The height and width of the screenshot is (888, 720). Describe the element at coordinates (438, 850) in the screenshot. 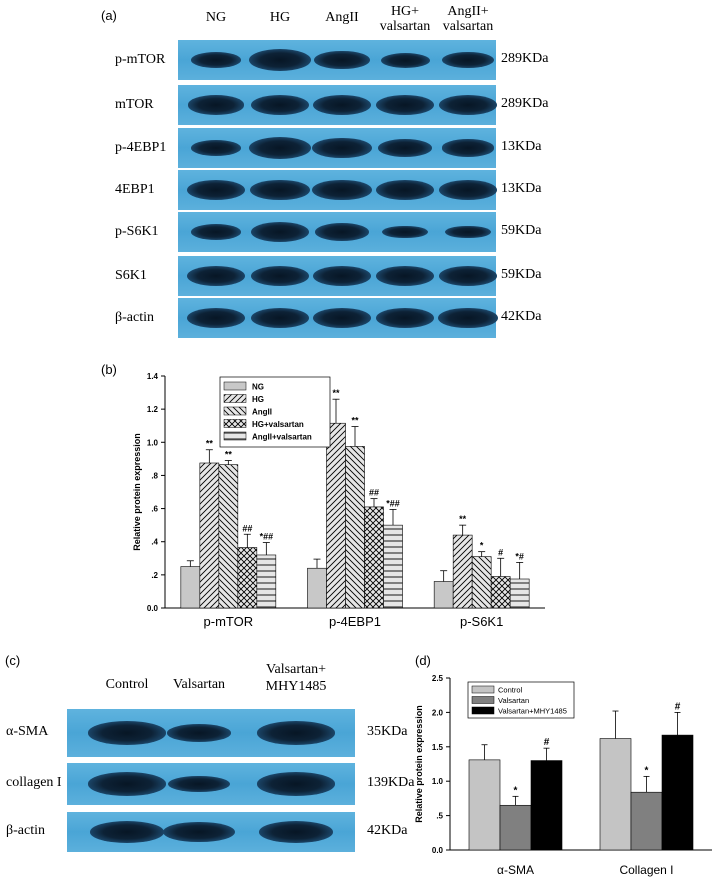

I see `y-tick-label: 0.0` at that location.